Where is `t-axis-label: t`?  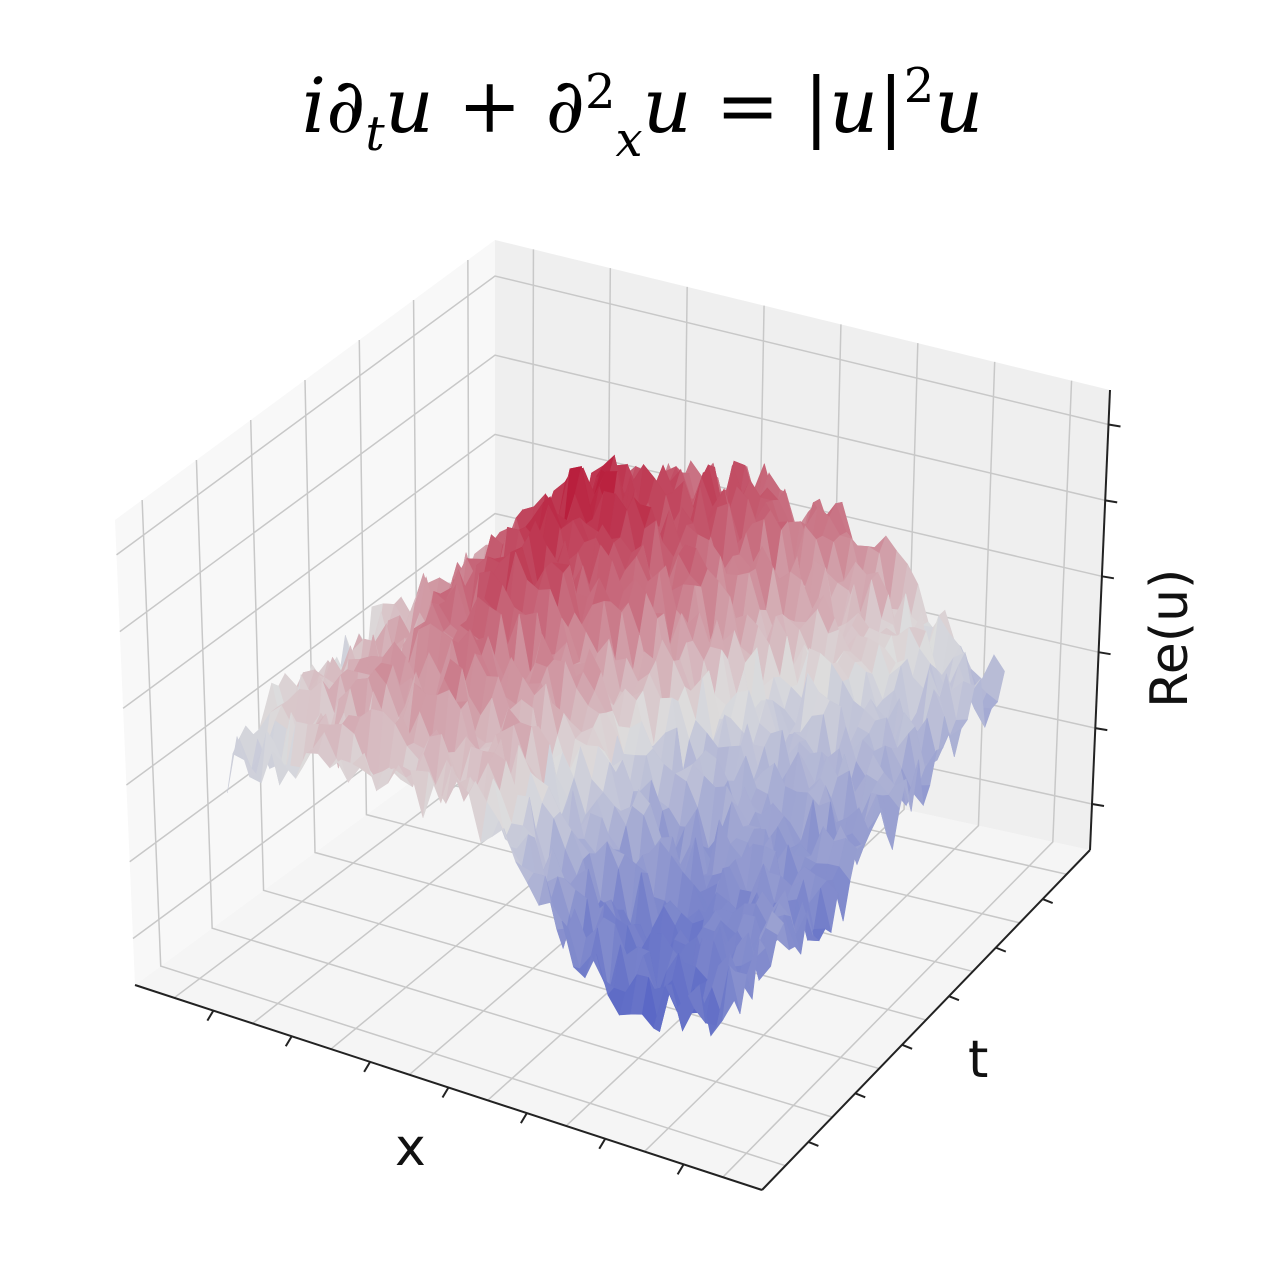
t-axis-label: t is located at coordinates (978, 1060).